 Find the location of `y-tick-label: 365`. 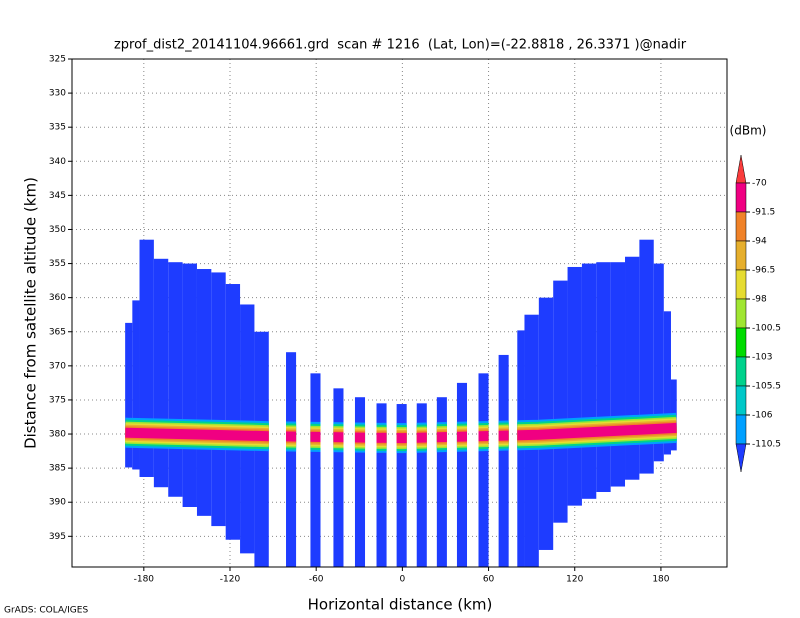

y-tick-label: 365 is located at coordinates (57, 332).